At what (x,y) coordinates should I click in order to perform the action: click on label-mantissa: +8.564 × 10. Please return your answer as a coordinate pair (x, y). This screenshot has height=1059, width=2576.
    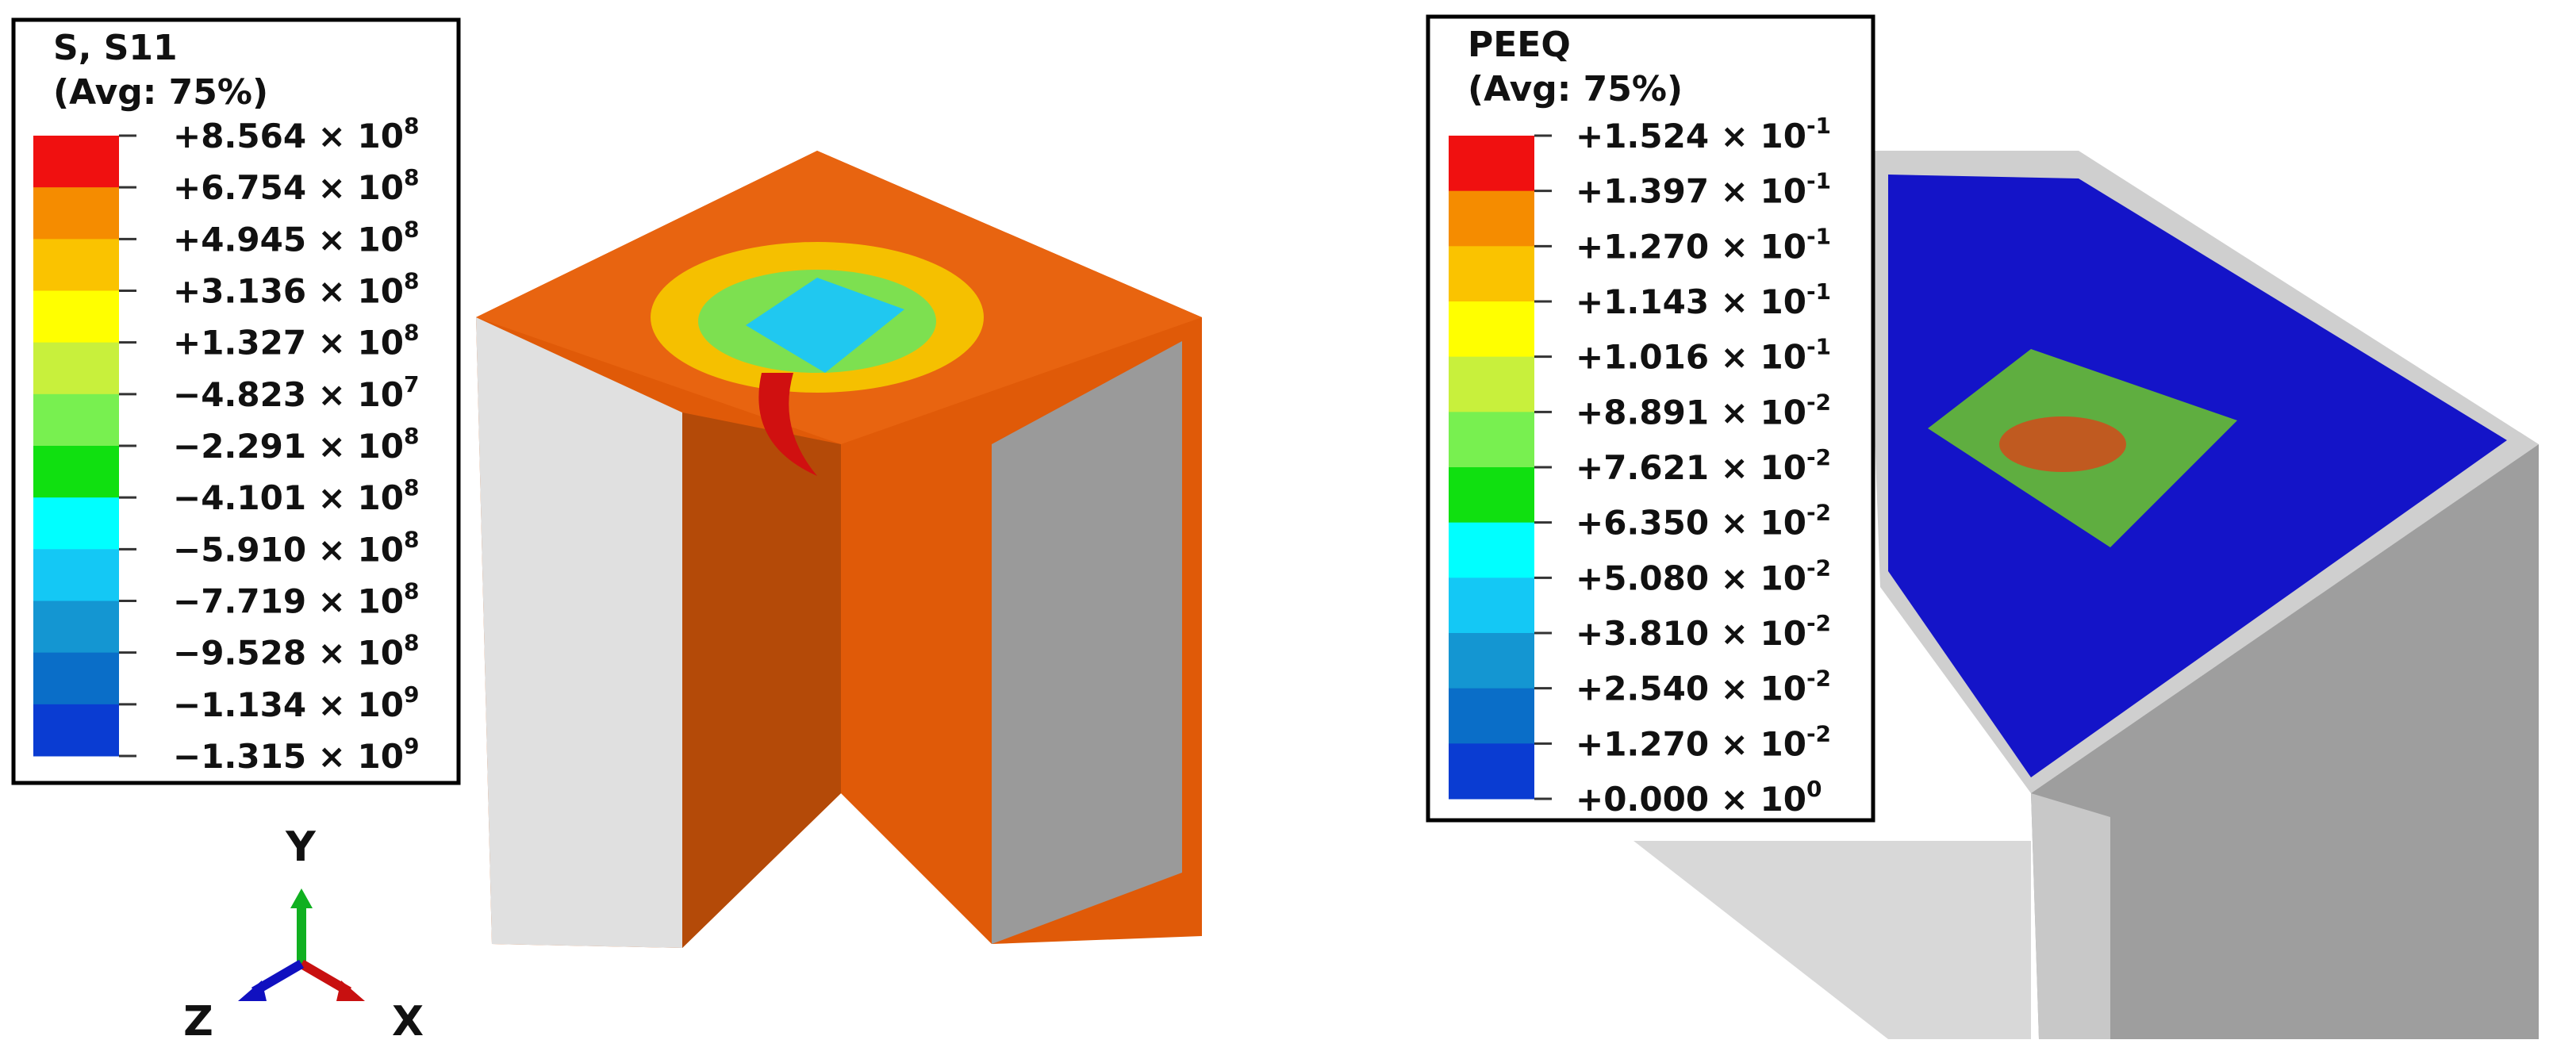
    Looking at the image, I should click on (288, 136).